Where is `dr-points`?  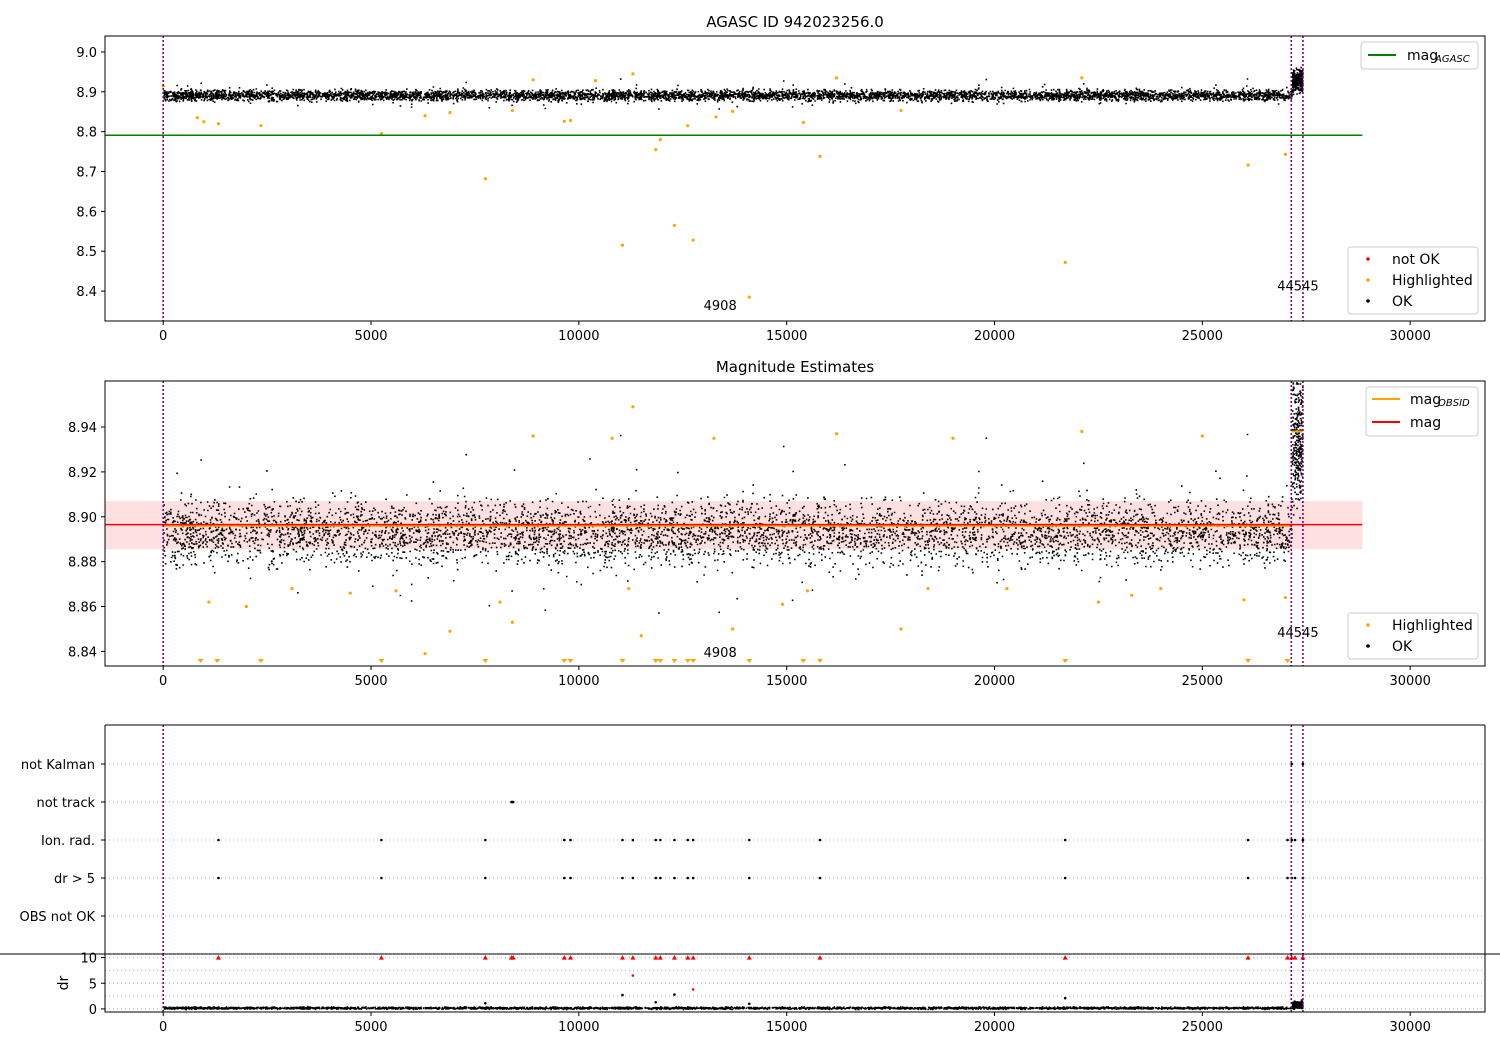 dr-points is located at coordinates (728, 1008).